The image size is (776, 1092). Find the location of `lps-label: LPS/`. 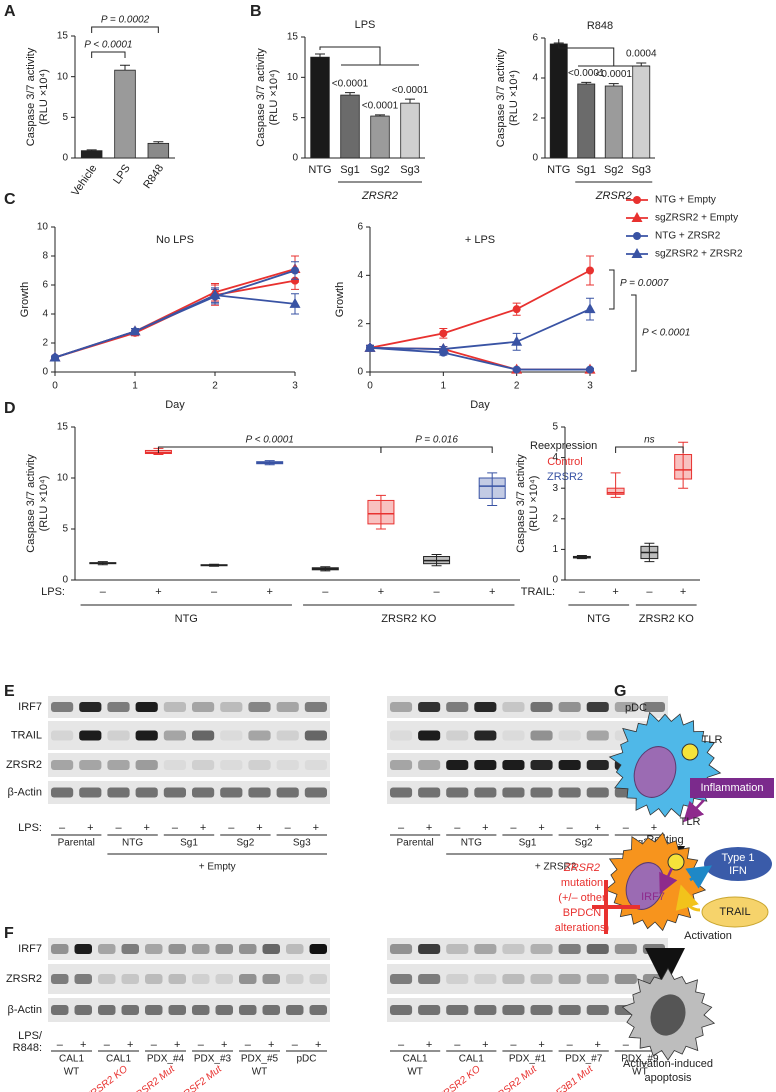

lps-label: LPS/ is located at coordinates (30, 1036).